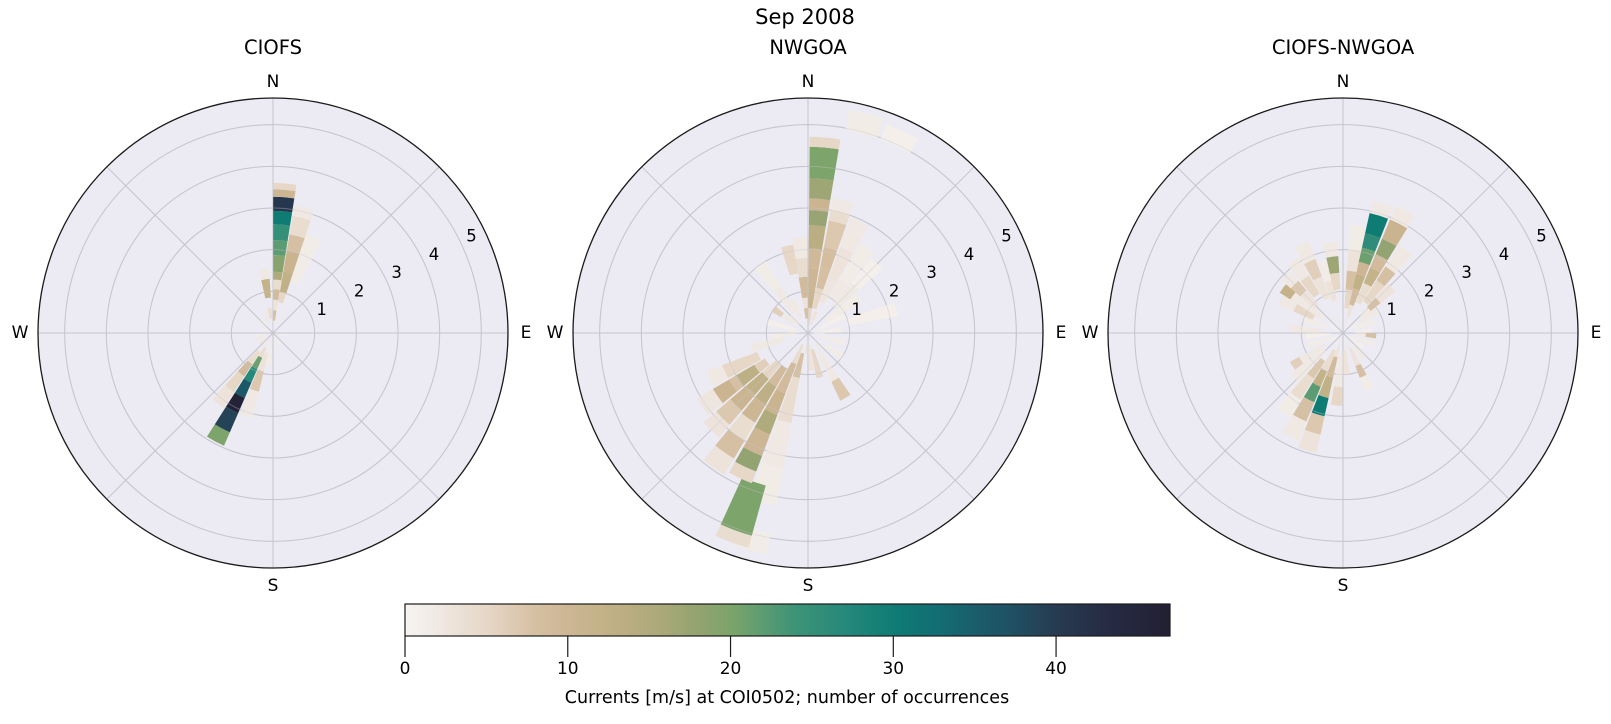  I want to click on colorbar-gradient, so click(787, 620).